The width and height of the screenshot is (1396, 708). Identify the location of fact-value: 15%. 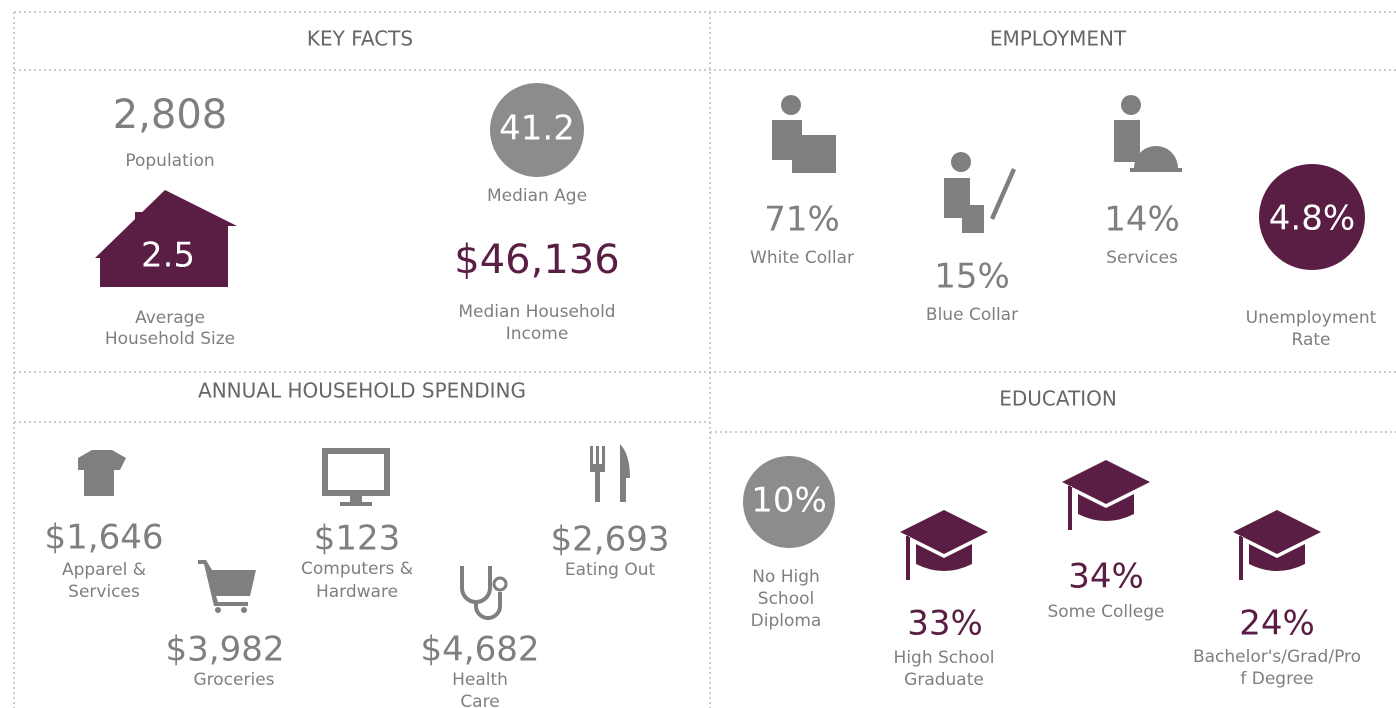
(972, 277).